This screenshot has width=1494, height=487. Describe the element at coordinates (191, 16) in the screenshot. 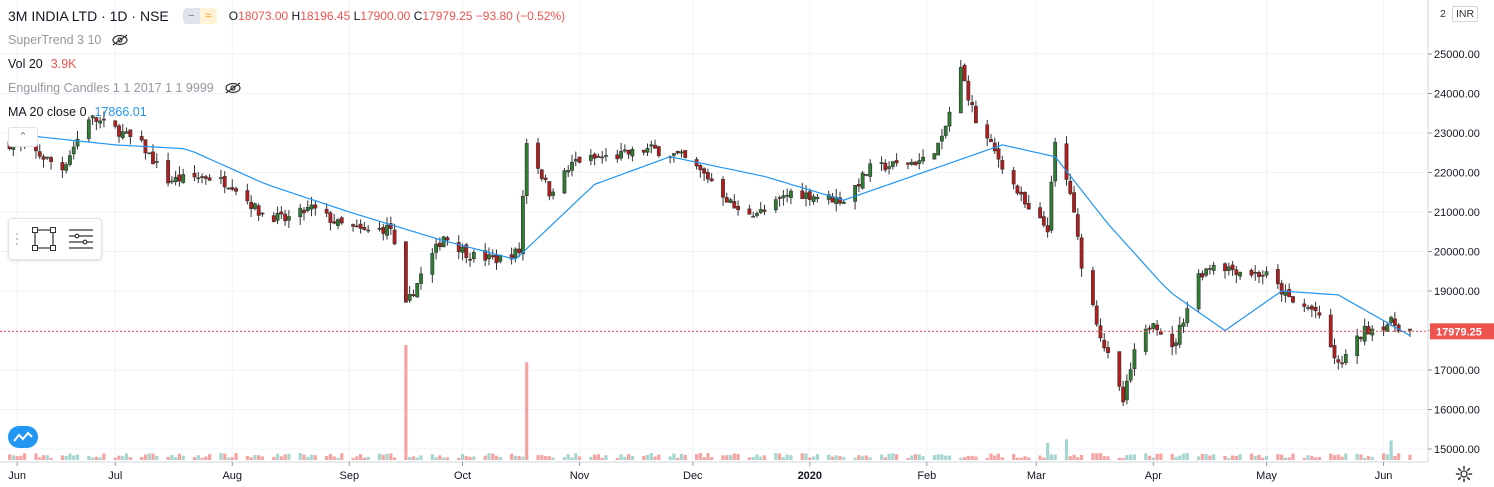

I see `minus-icon: −` at that location.